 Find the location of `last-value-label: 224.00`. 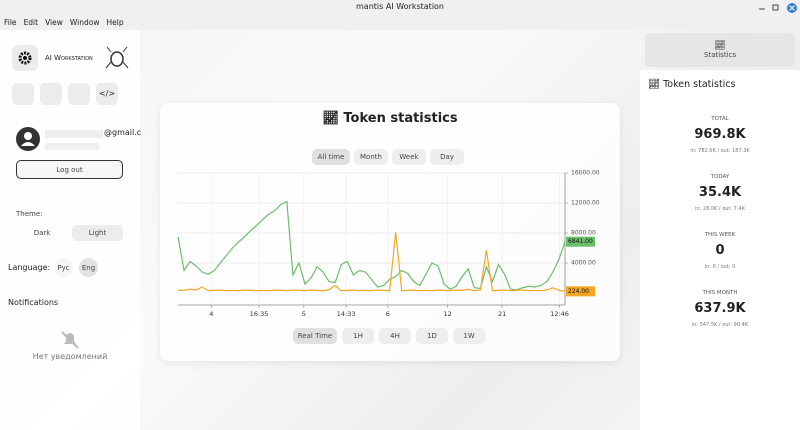

last-value-label: 224.00 is located at coordinates (578, 291).